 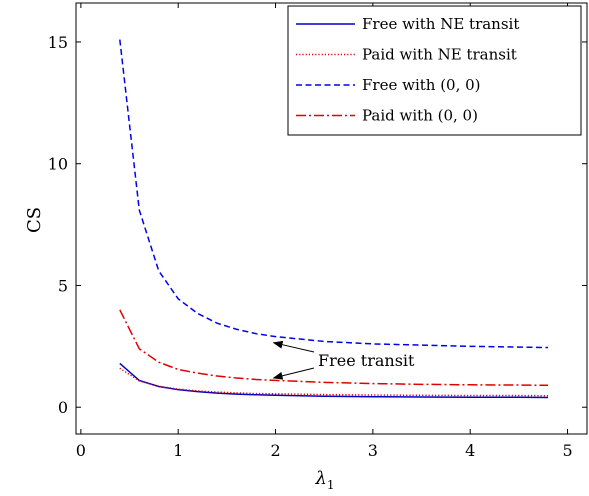 I want to click on x-tick-label: 3, so click(x=373, y=450).